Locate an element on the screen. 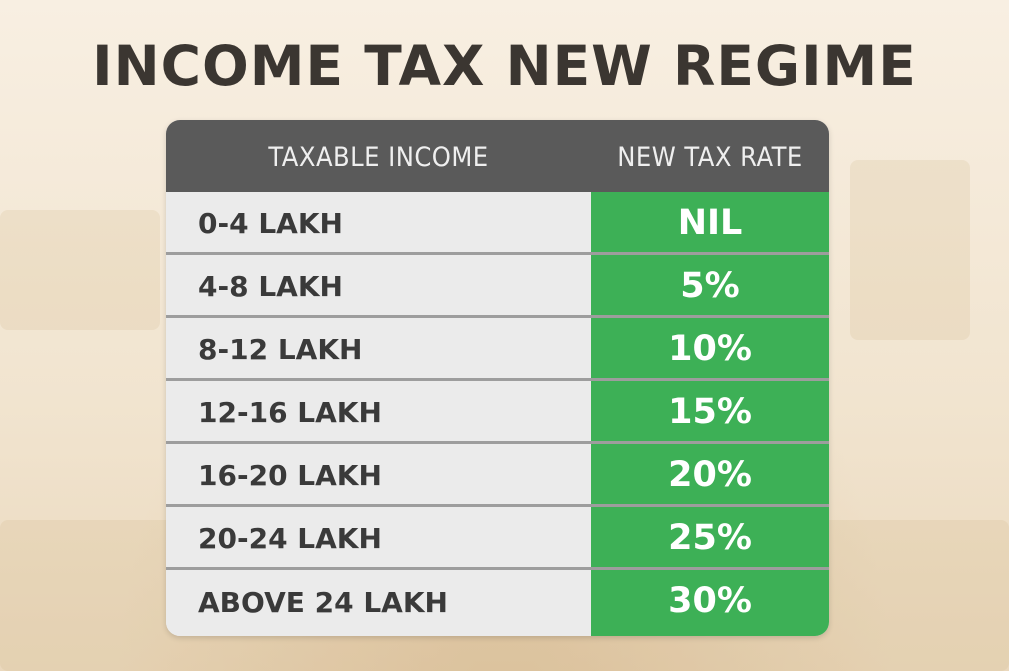 This screenshot has height=671, width=1009. rate-cell: NIL is located at coordinates (710, 222).